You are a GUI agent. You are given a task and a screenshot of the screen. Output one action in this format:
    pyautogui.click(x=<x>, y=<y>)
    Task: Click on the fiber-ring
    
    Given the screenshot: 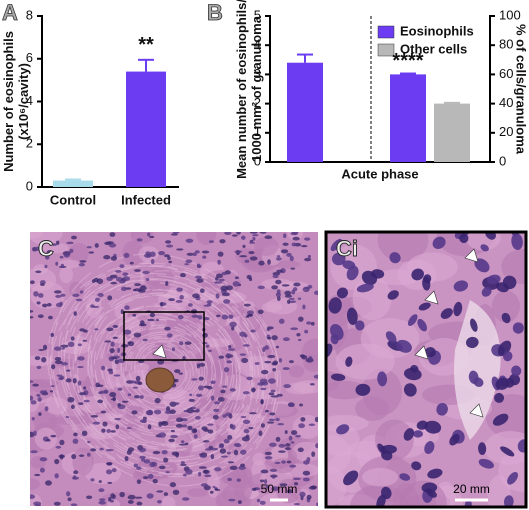 What is the action you would take?
    pyautogui.click(x=164, y=370)
    